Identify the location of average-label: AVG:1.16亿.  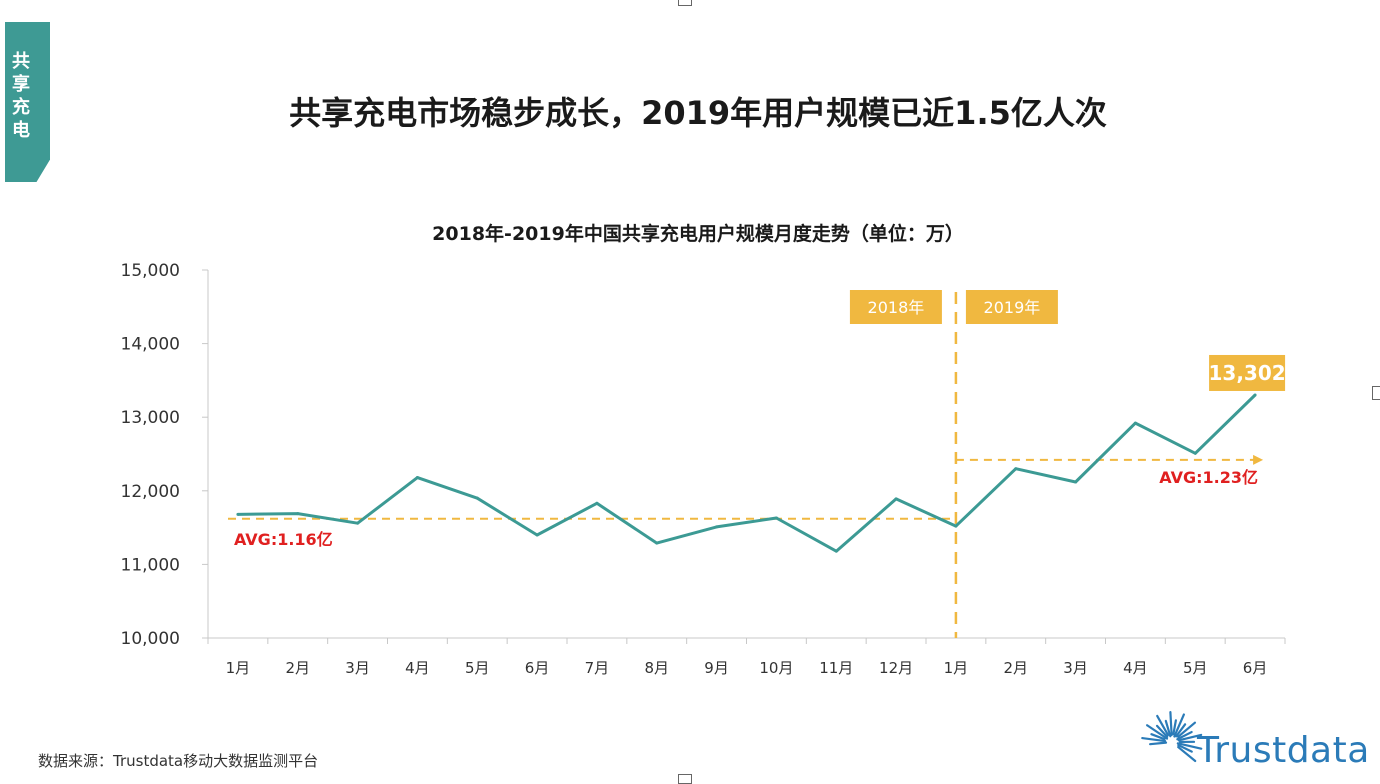
(283, 539).